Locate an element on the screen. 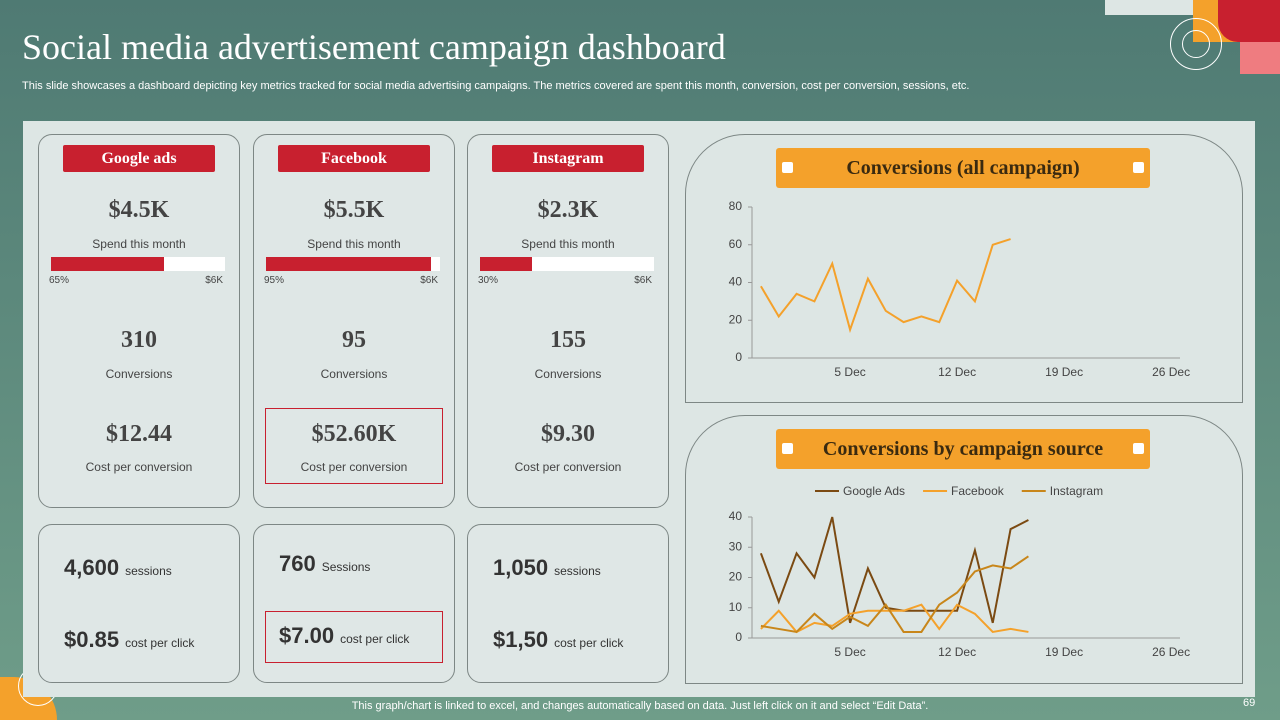  cost-per-click-value: $0.85 is located at coordinates (92, 639).